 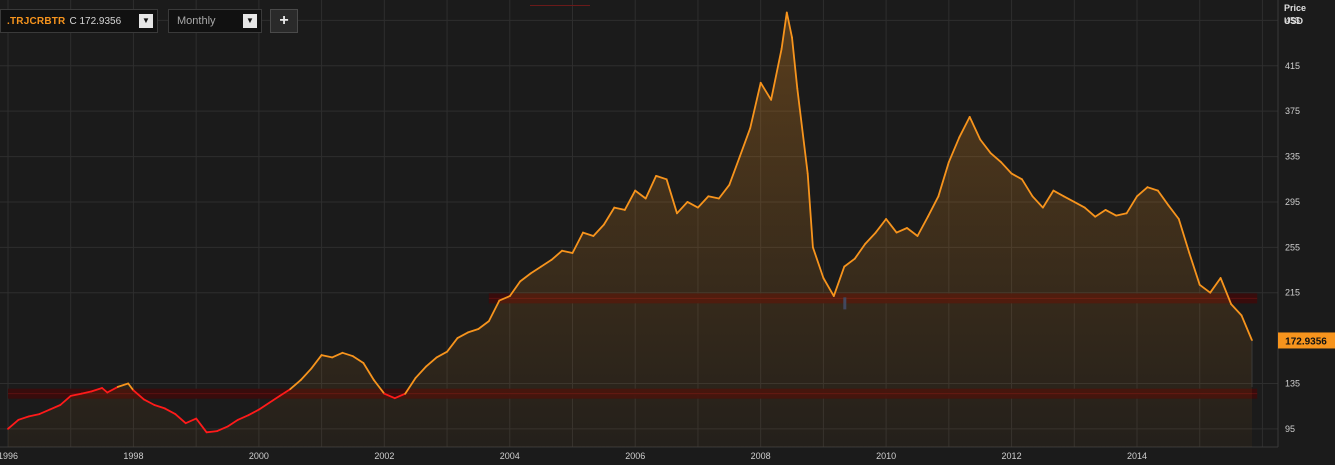 I want to click on y-tick-label: 375, so click(x=1292, y=111).